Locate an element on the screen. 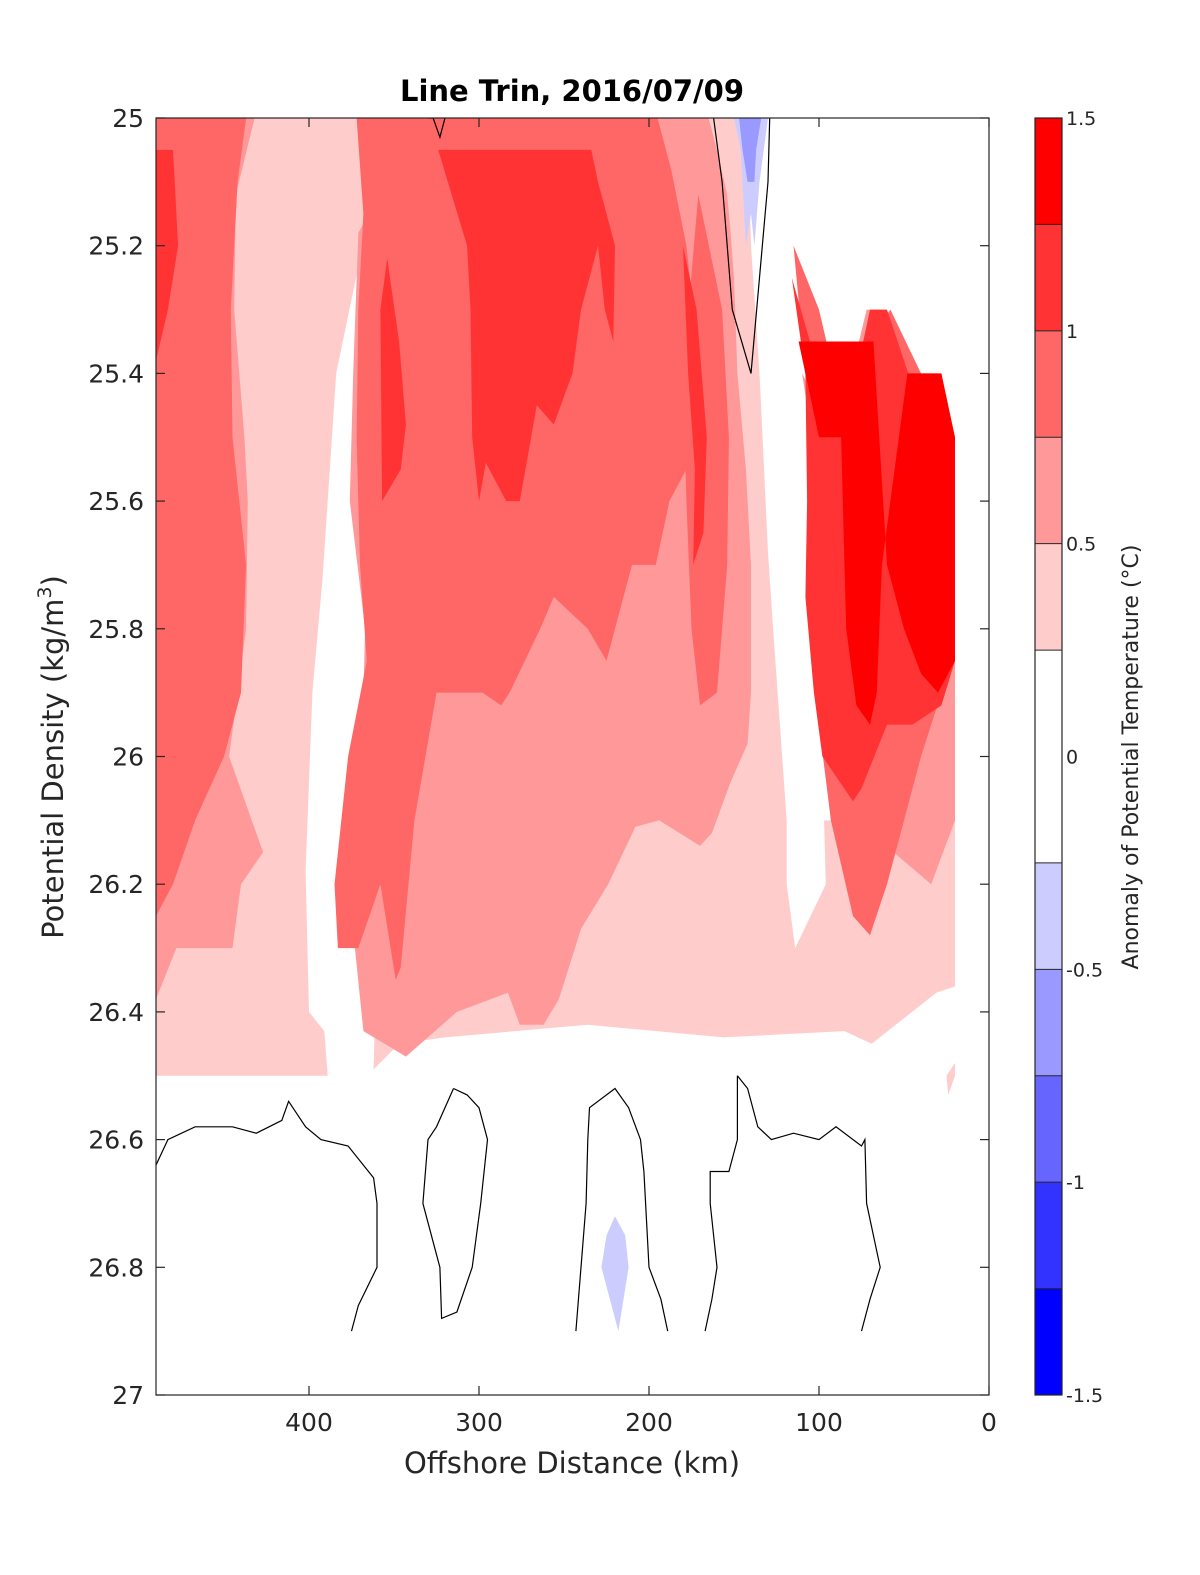  x-tick-label-1: 300 is located at coordinates (479, 1422).